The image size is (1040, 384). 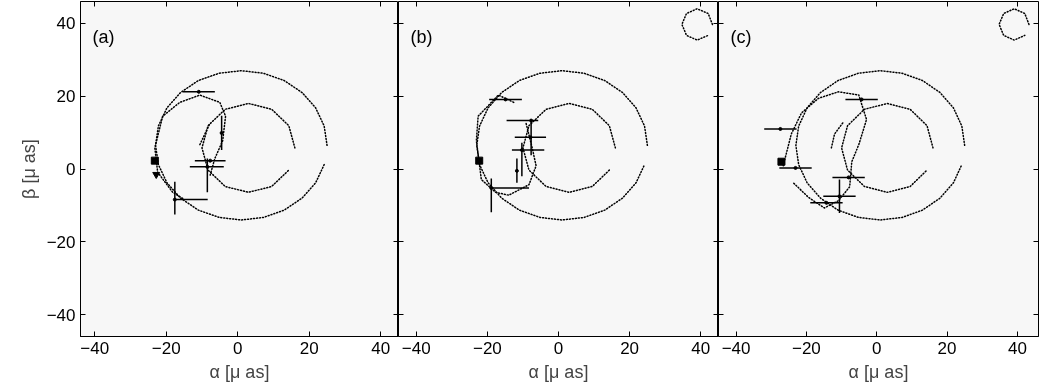 I want to click on annotation: (b), so click(x=421, y=36).